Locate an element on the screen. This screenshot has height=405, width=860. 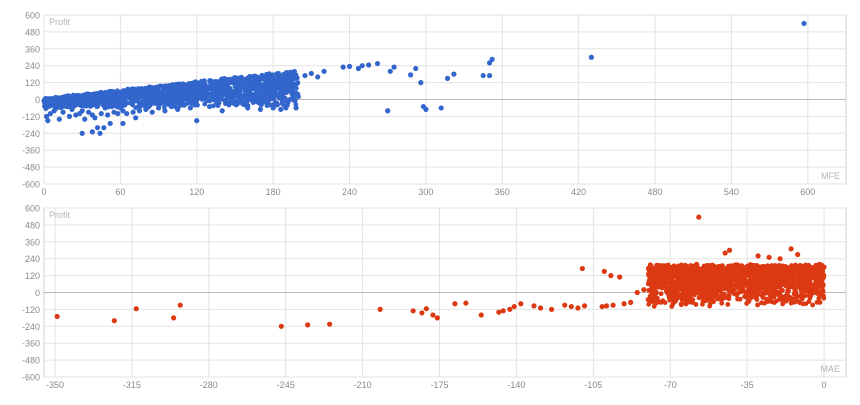
mae-x-tick-label: -280 is located at coordinates (209, 385).